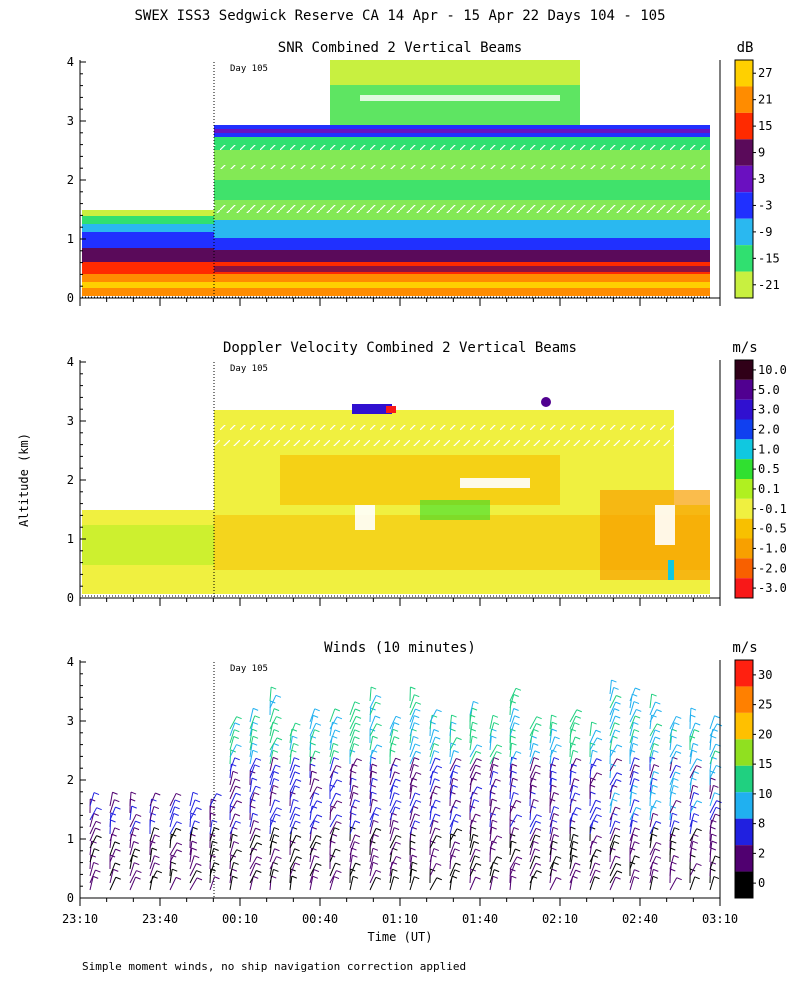 The image size is (800, 1000). I want to click on colorbar-label: -0.1, so click(772, 509).